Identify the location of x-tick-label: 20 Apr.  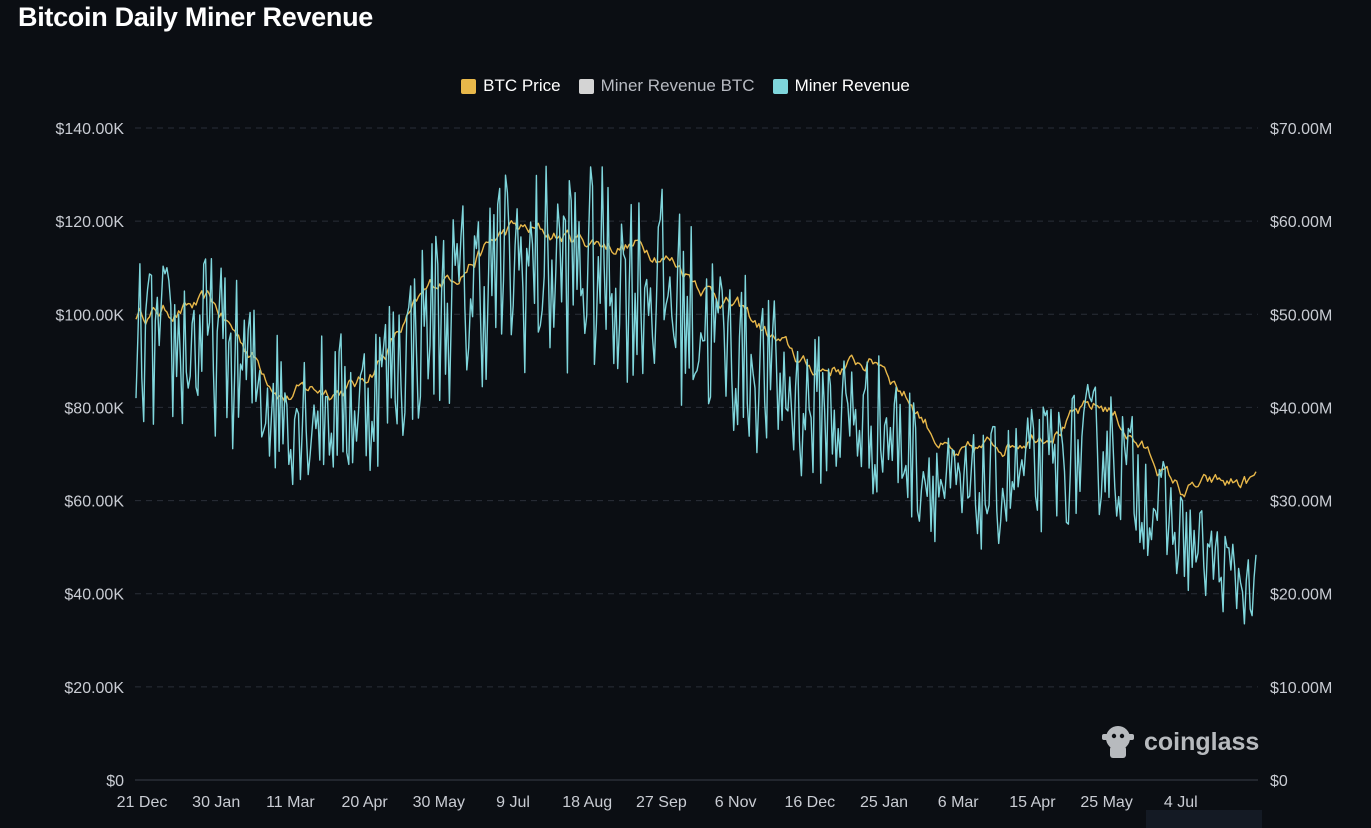
(364, 802).